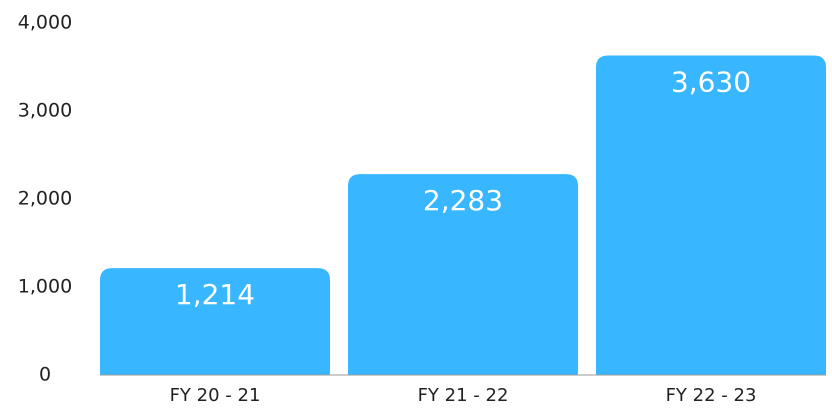 The height and width of the screenshot is (410, 832). What do you see at coordinates (215, 395) in the screenshot?
I see `x-tick-label: FY 20 - 21` at bounding box center [215, 395].